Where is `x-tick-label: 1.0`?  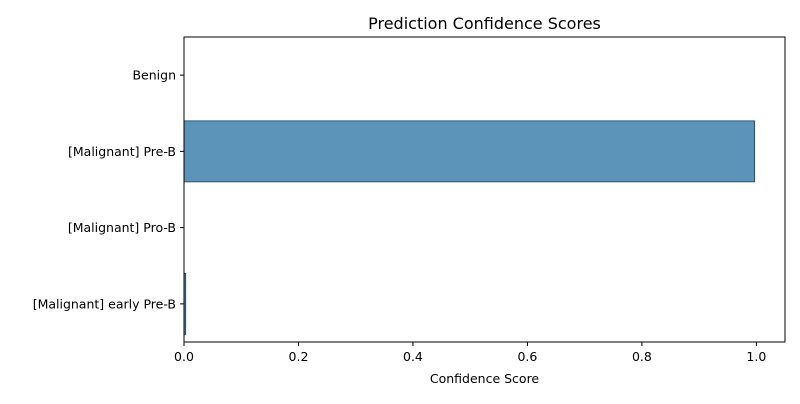
x-tick-label: 1.0 is located at coordinates (756, 356).